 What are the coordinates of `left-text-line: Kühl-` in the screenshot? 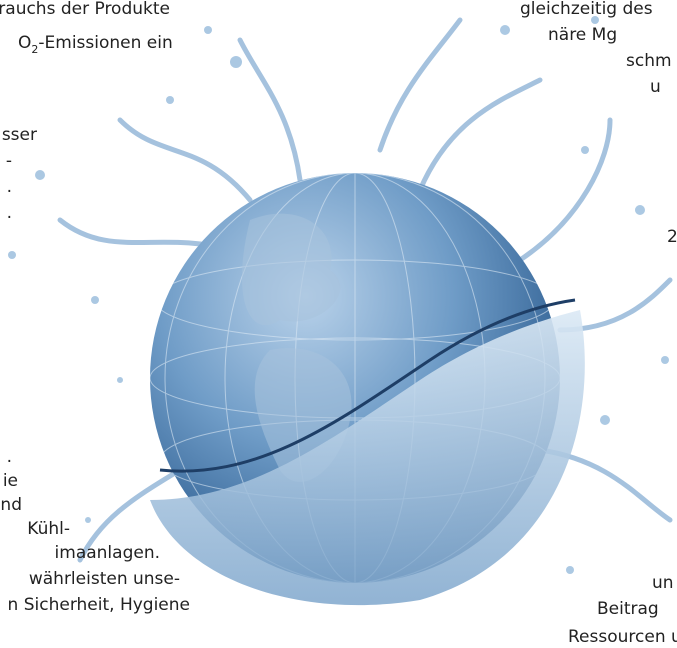 It's located at (48, 529).